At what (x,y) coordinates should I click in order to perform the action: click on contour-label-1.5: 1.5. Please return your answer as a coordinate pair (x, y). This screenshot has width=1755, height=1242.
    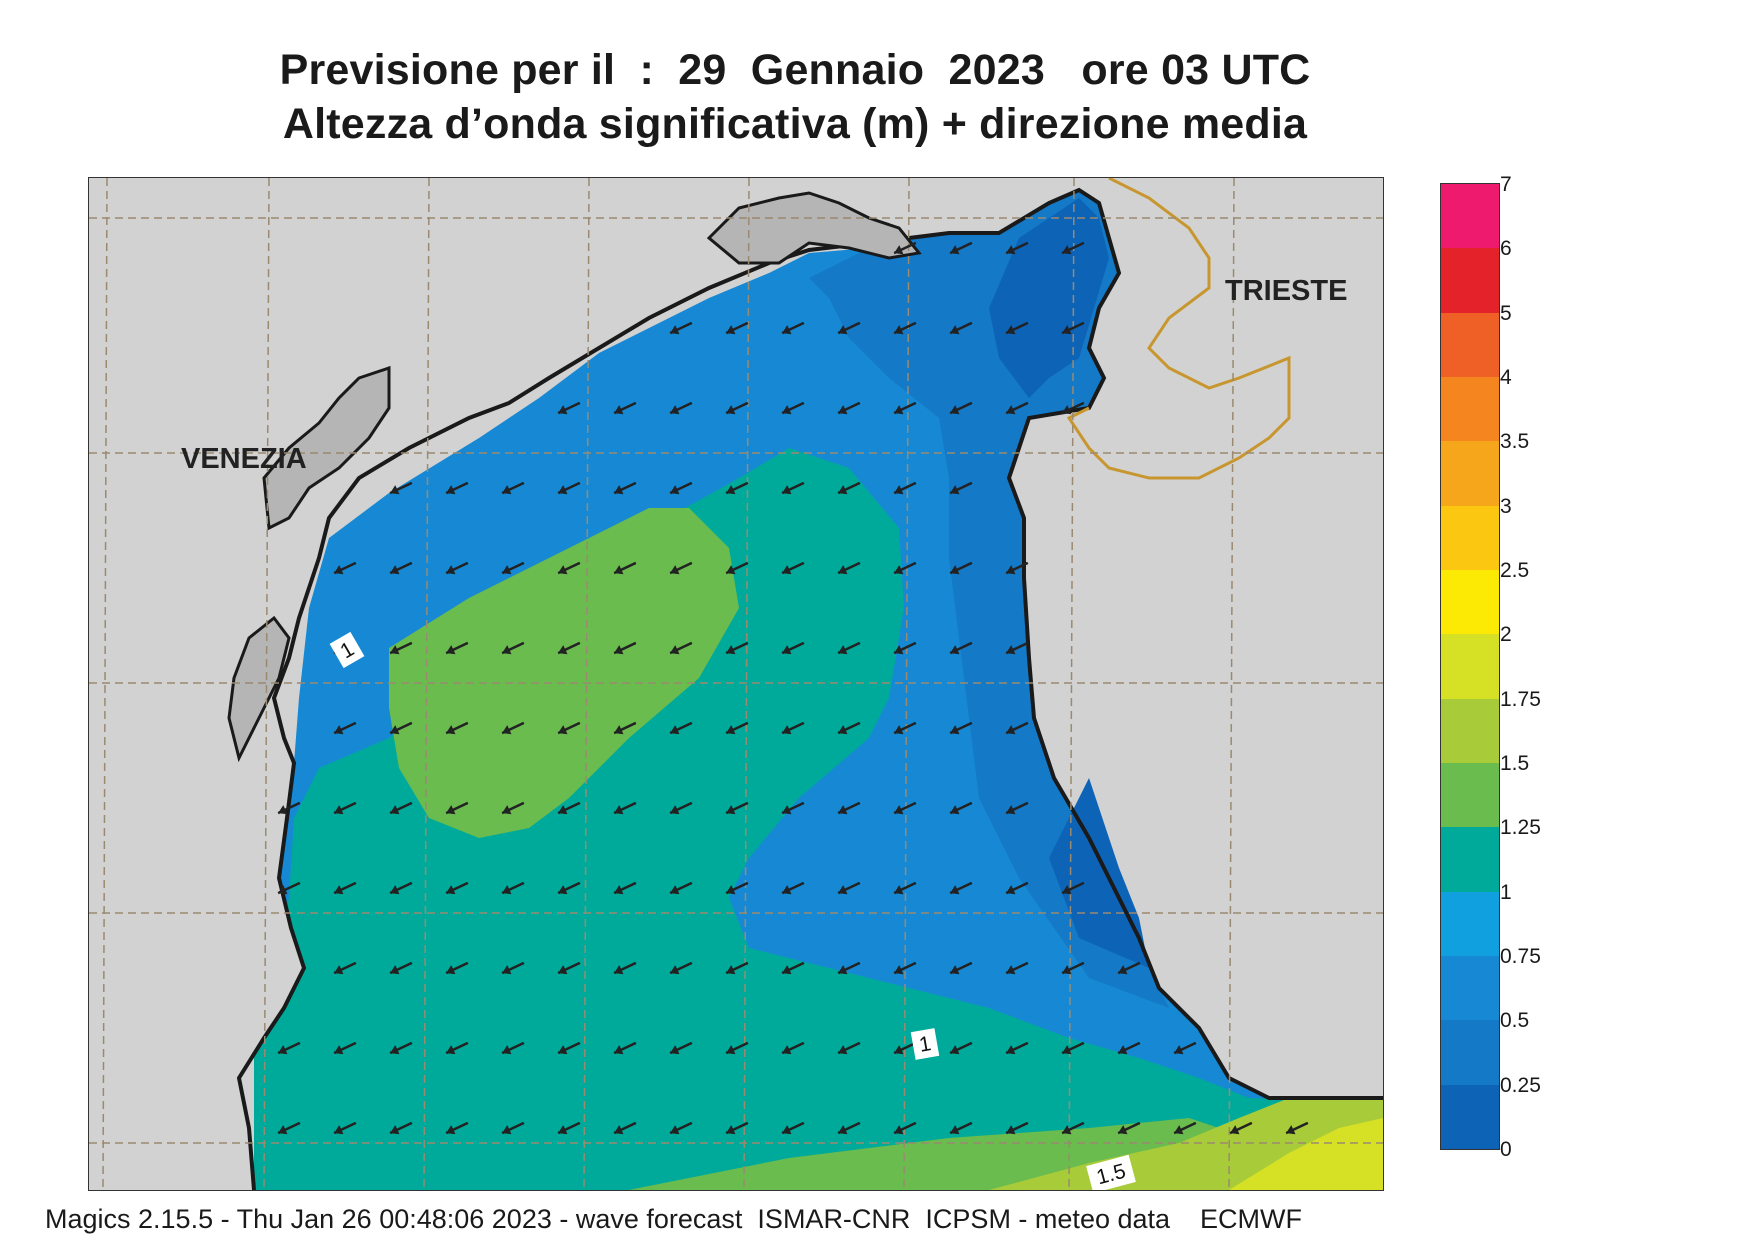
    Looking at the image, I should click on (1111, 1172).